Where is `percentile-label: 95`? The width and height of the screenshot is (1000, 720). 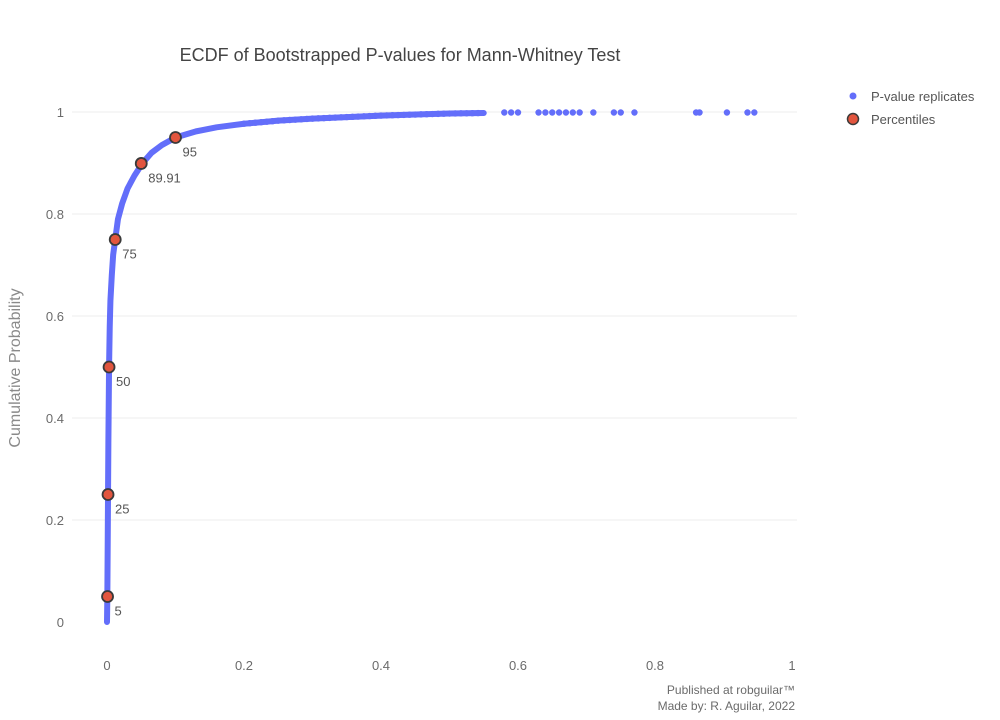 percentile-label: 95 is located at coordinates (190, 152).